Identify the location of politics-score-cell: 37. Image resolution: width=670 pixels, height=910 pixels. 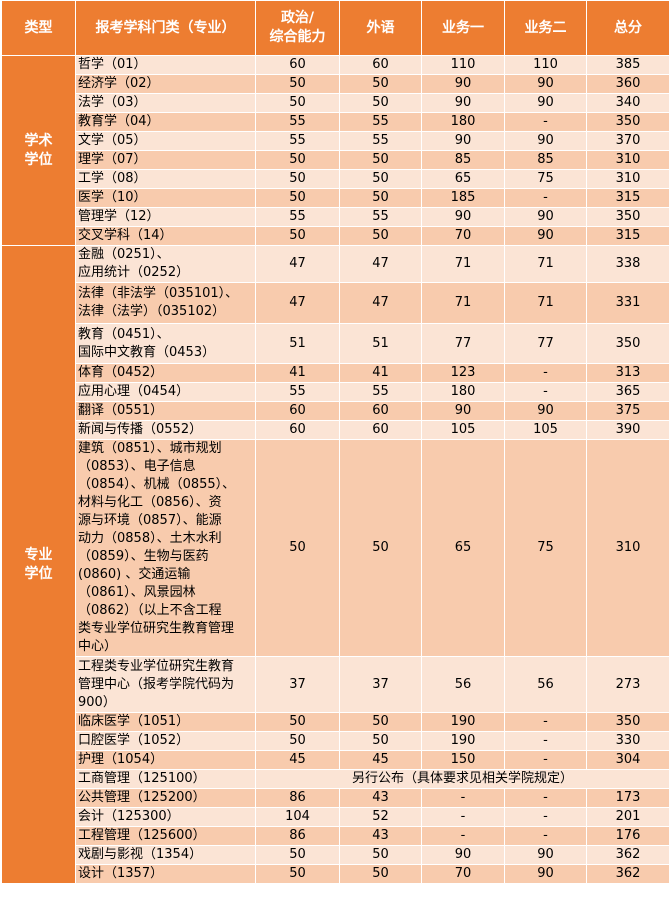
(297, 684).